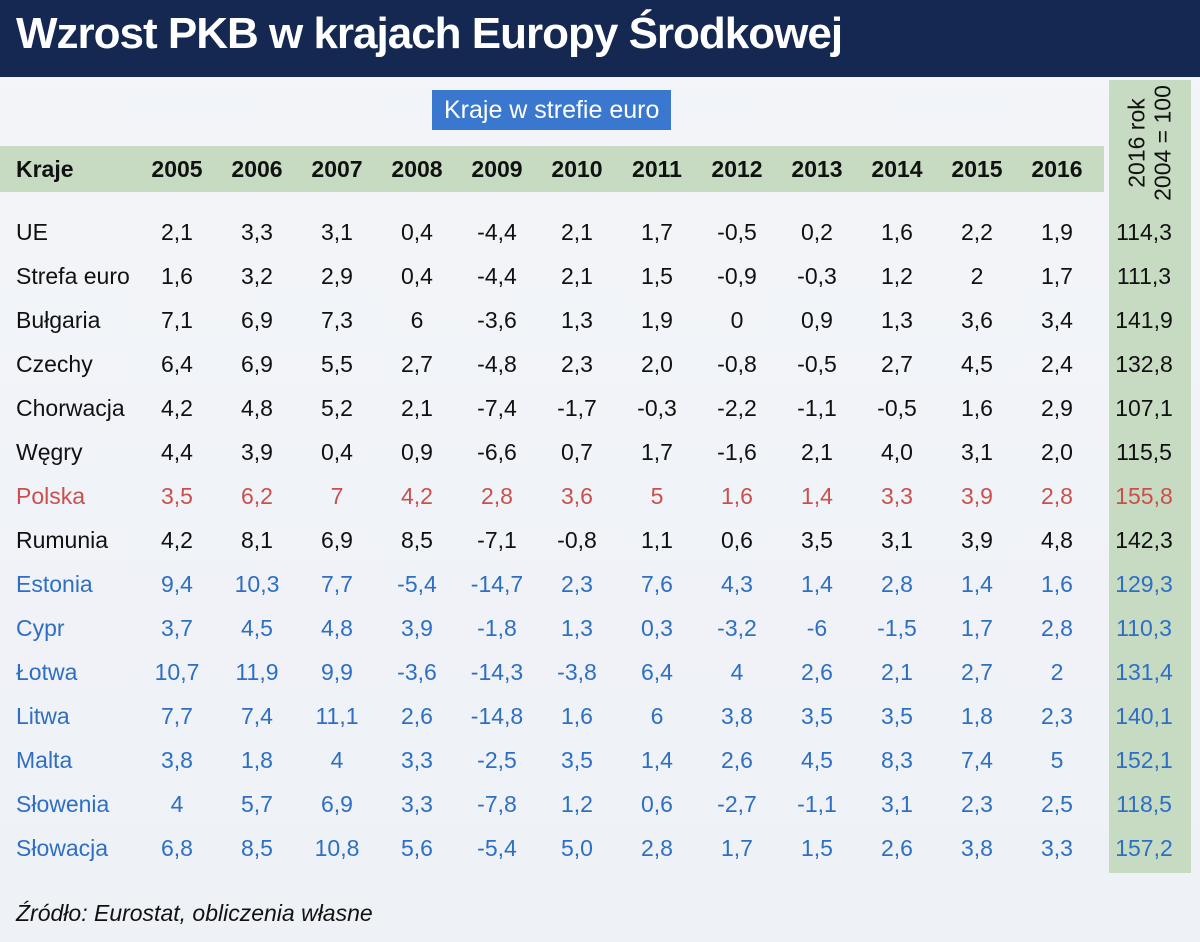 This screenshot has width=1200, height=942. What do you see at coordinates (337, 407) in the screenshot?
I see `gdp-growth-cell: 5,2` at bounding box center [337, 407].